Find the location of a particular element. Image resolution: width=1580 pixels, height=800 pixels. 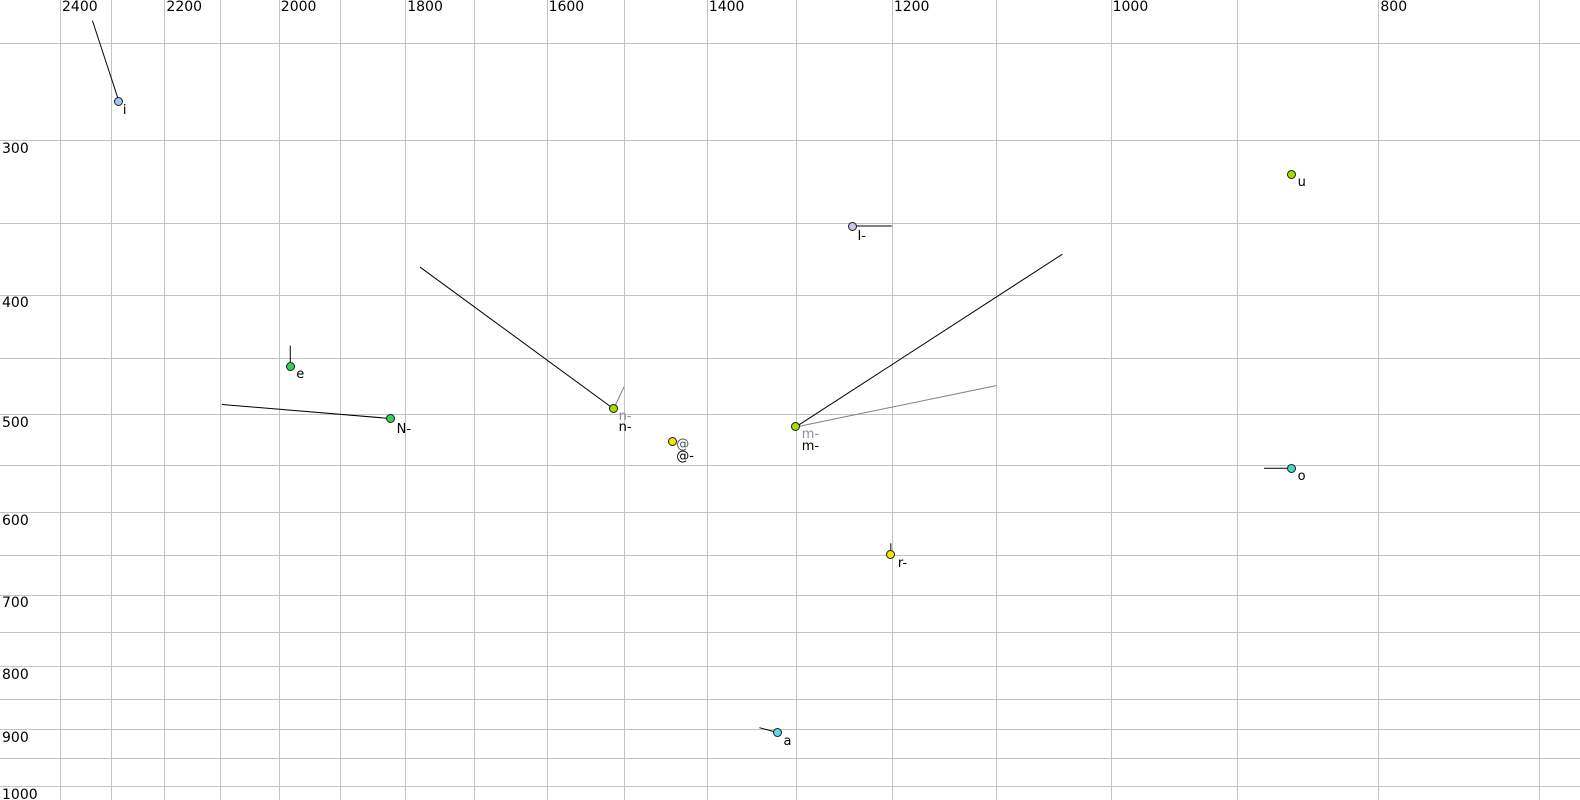

data-point-a is located at coordinates (777, 732).